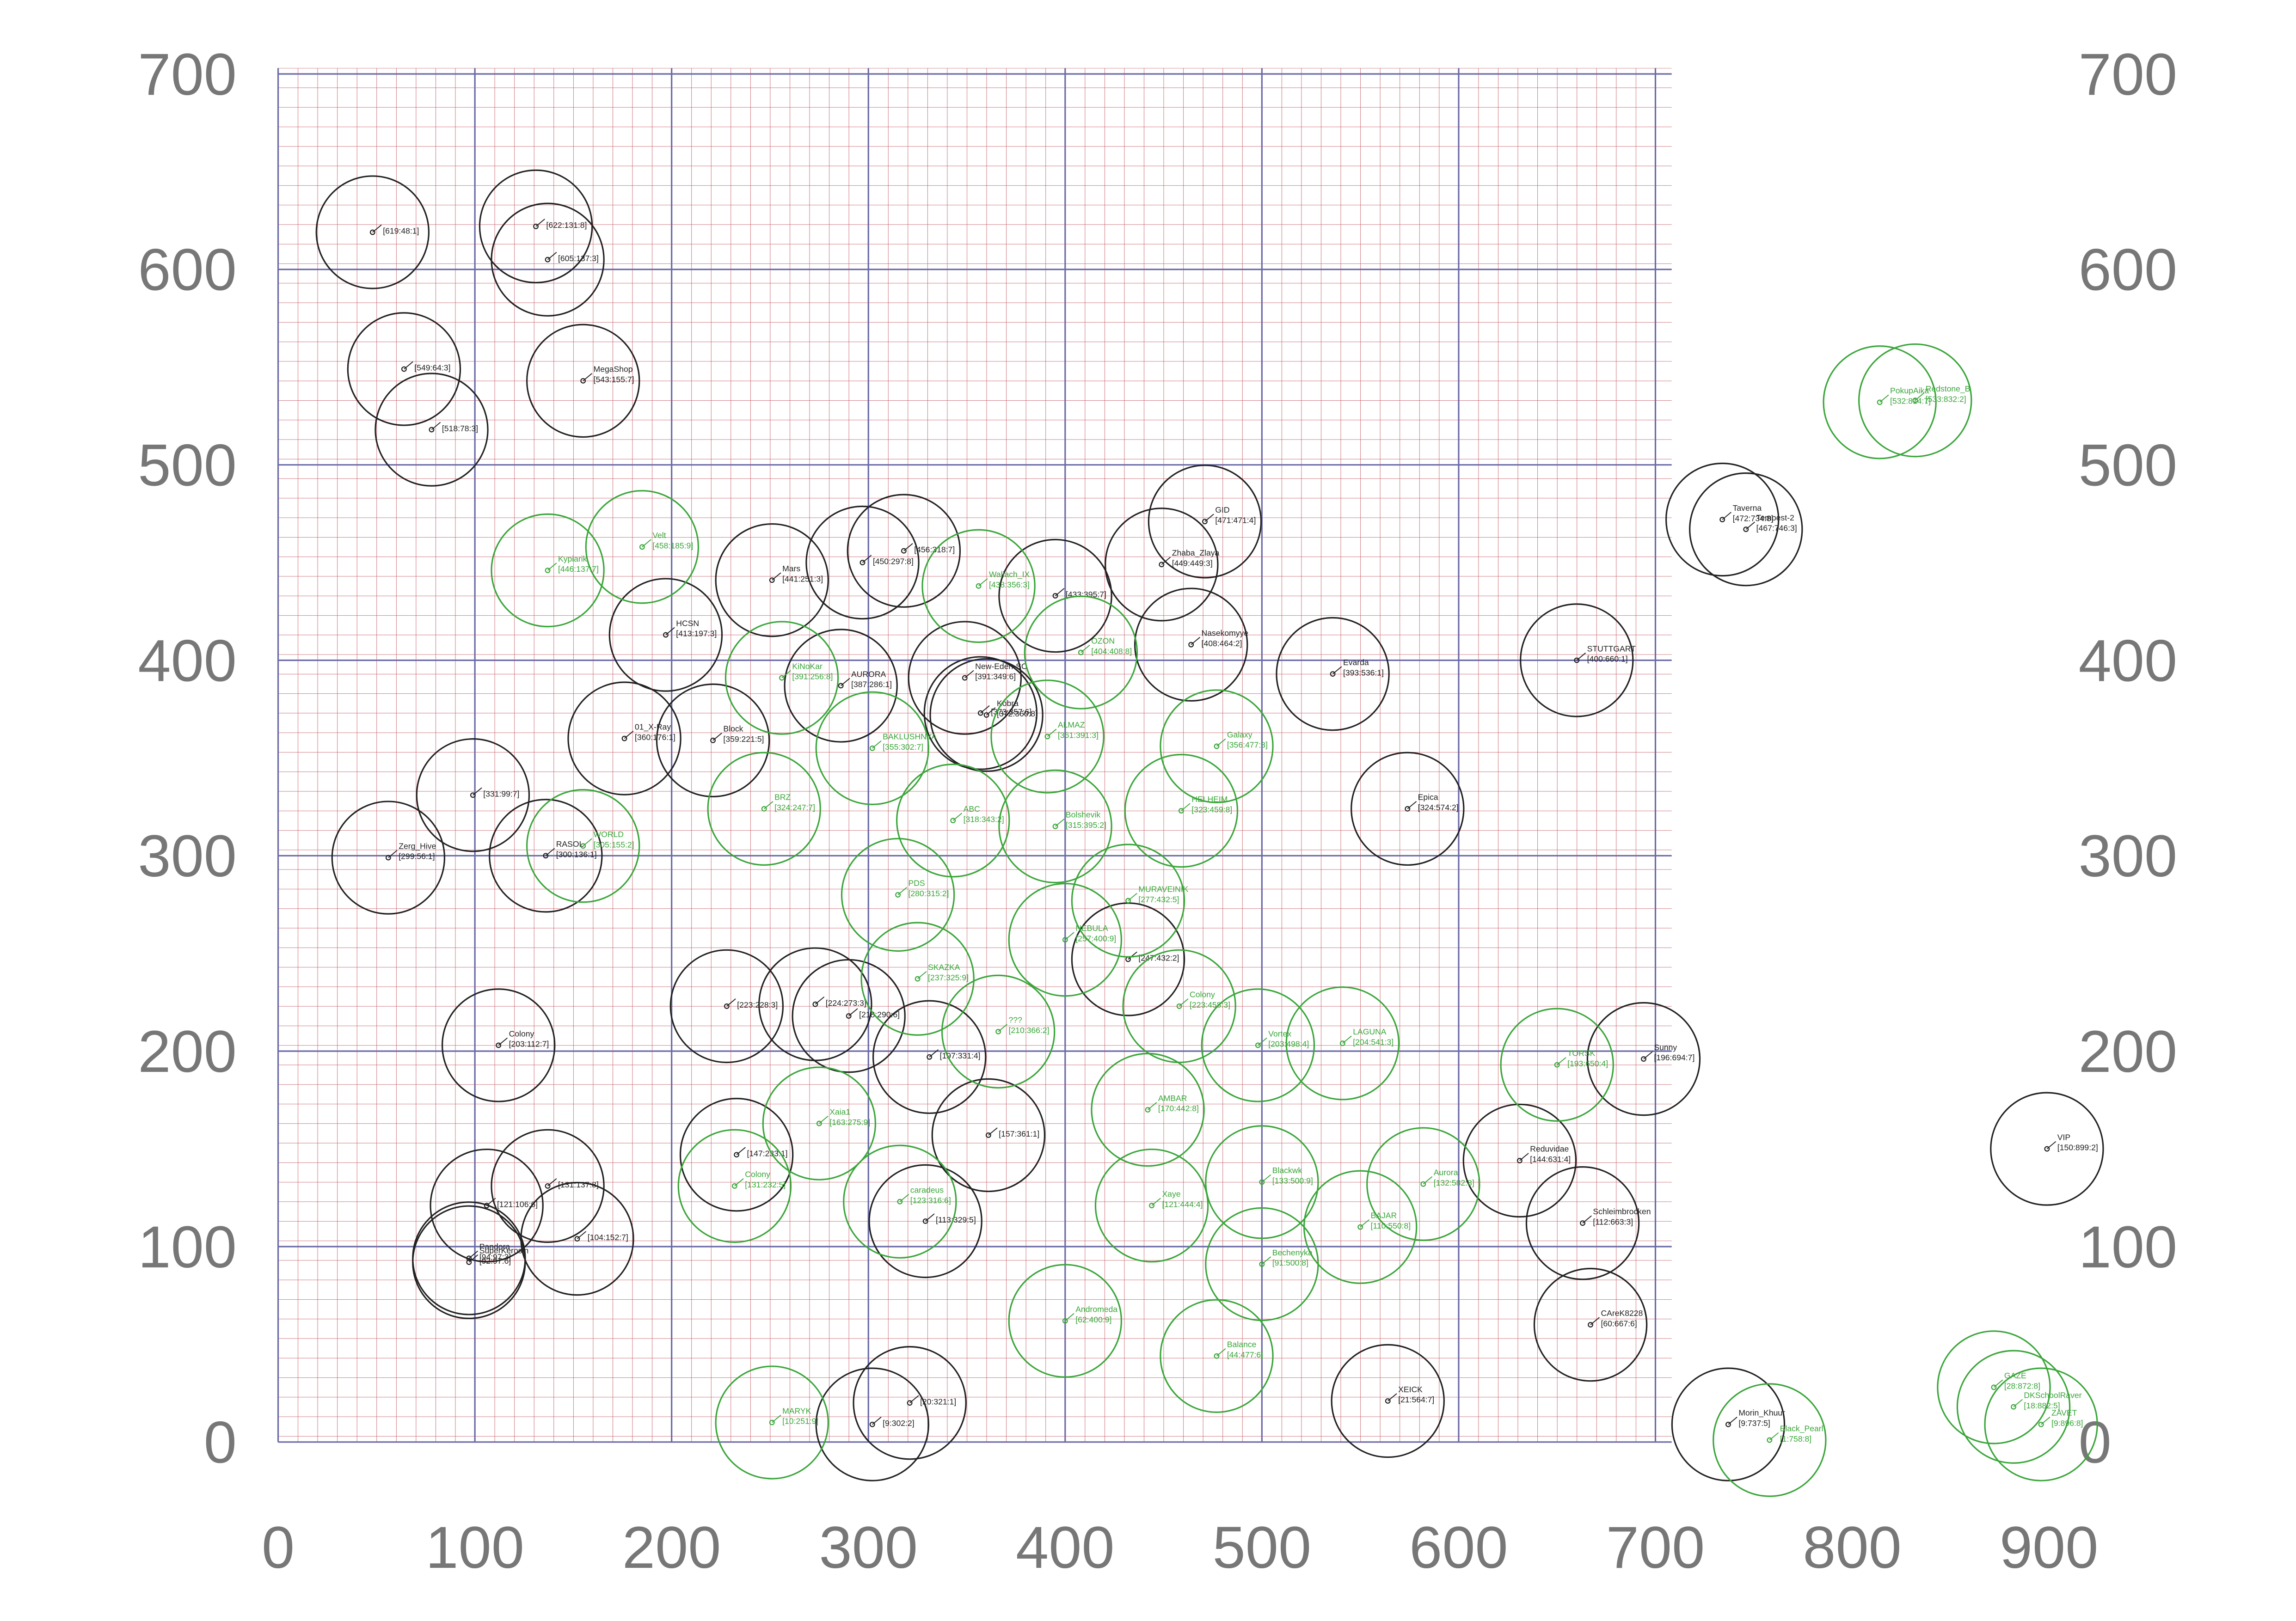 This screenshot has height=1621, width=2296. What do you see at coordinates (1288, 1044) in the screenshot?
I see `point-label: [203:498:4]` at bounding box center [1288, 1044].